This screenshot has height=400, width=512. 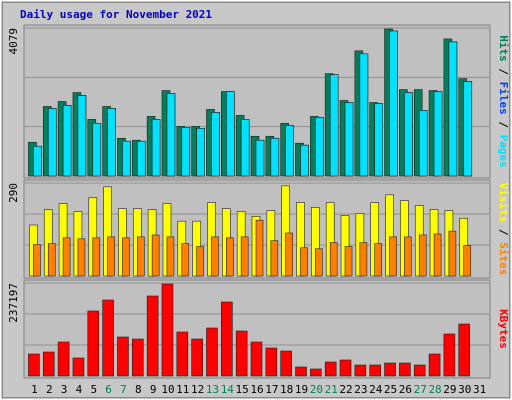 What do you see at coordinates (390, 389) in the screenshot?
I see `x-tick-label: 25` at bounding box center [390, 389].